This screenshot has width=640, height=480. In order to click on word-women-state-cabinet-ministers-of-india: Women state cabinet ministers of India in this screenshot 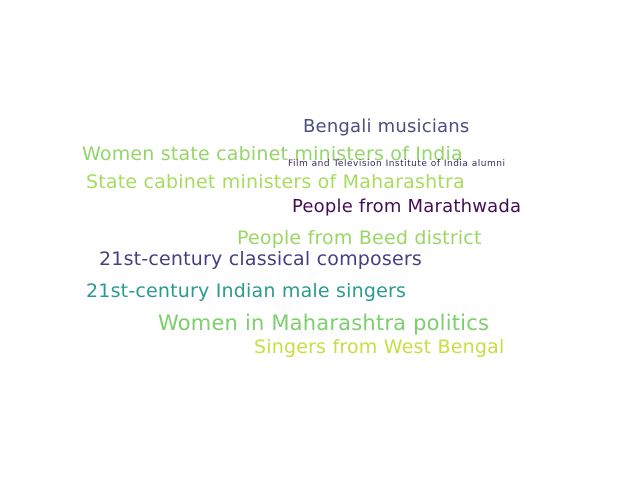, I will do `click(272, 154)`.